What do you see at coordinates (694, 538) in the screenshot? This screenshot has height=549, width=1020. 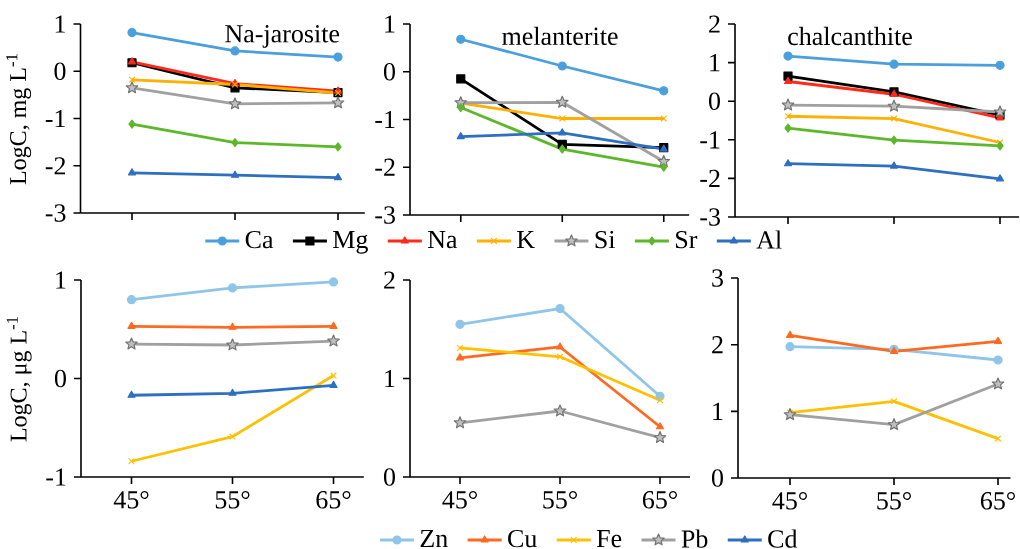 I see `legend-label: Pb` at bounding box center [694, 538].